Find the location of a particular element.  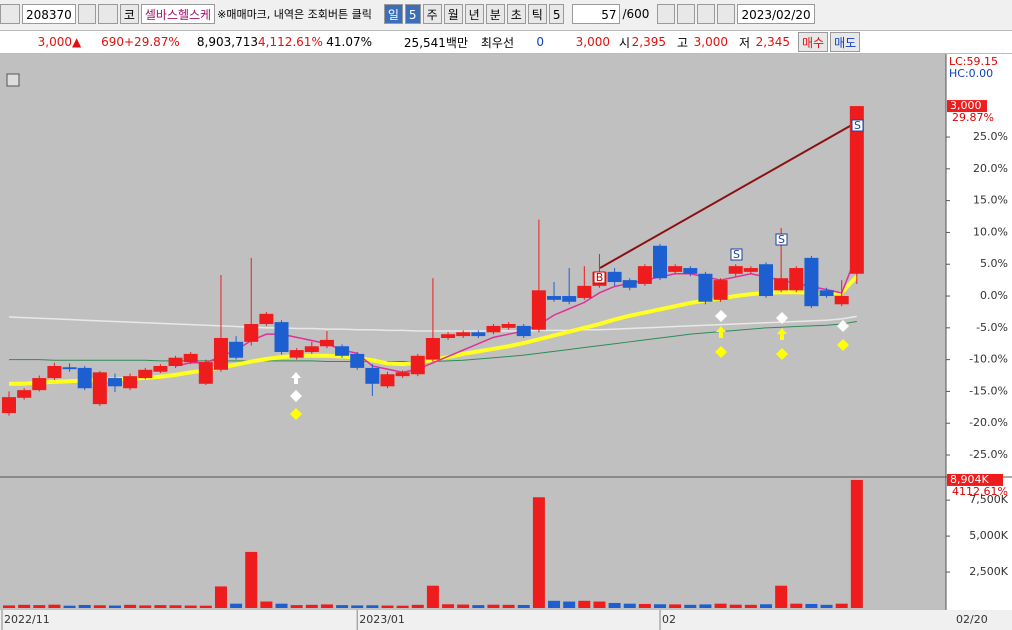

trade-marks: B S S S is located at coordinates (728, 201).